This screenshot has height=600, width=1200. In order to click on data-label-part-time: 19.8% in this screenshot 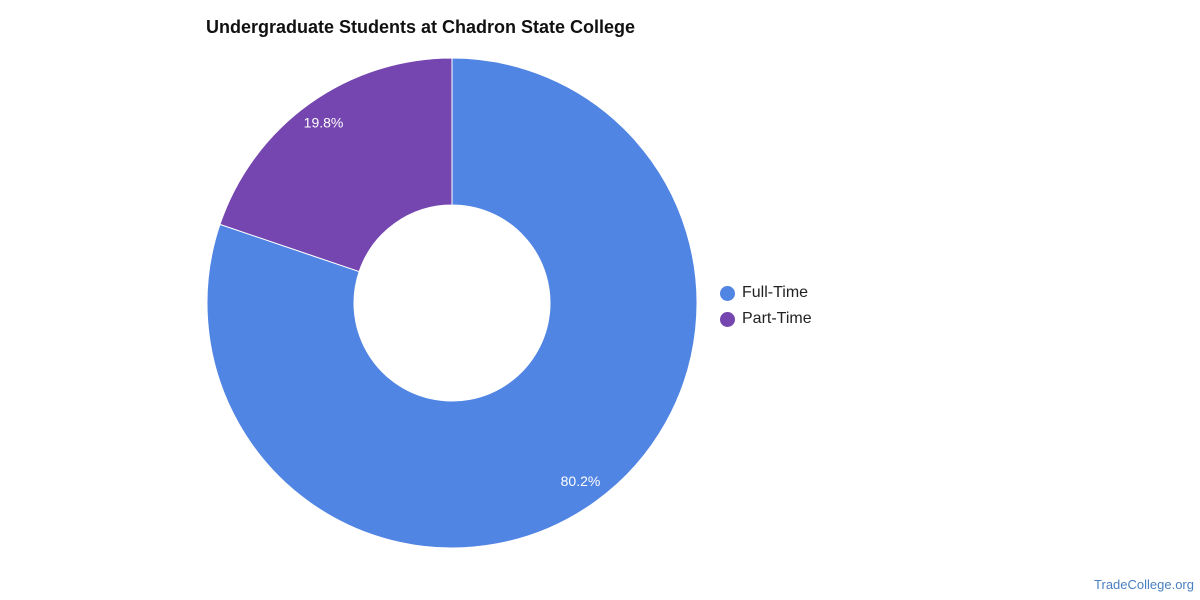, I will do `click(324, 123)`.